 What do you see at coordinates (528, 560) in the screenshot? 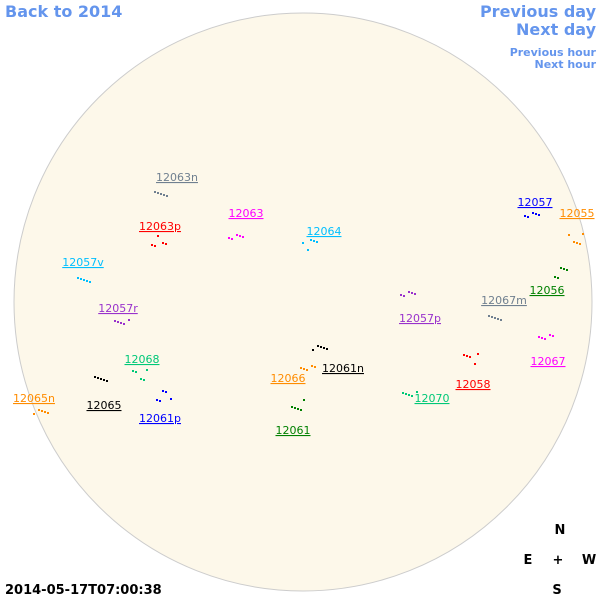
I see `compass-east: E` at bounding box center [528, 560].